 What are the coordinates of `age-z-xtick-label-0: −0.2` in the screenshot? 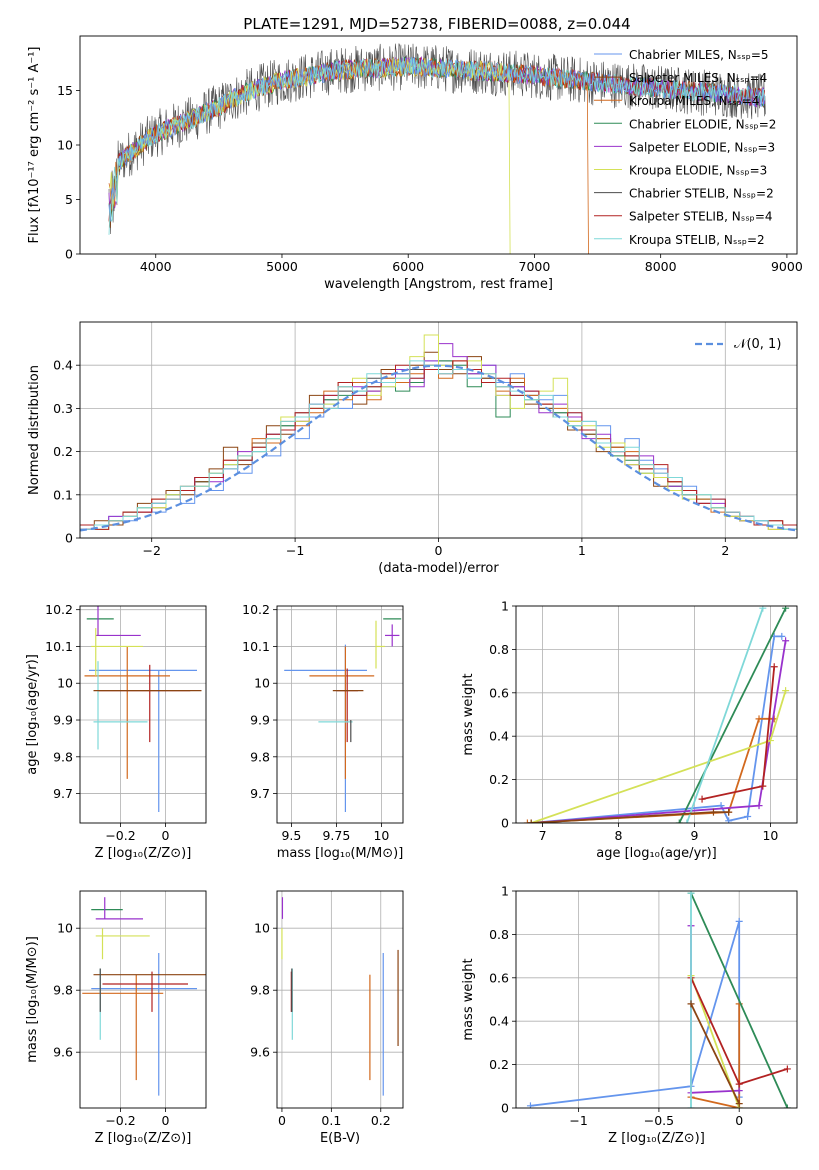 It's located at (120, 835).